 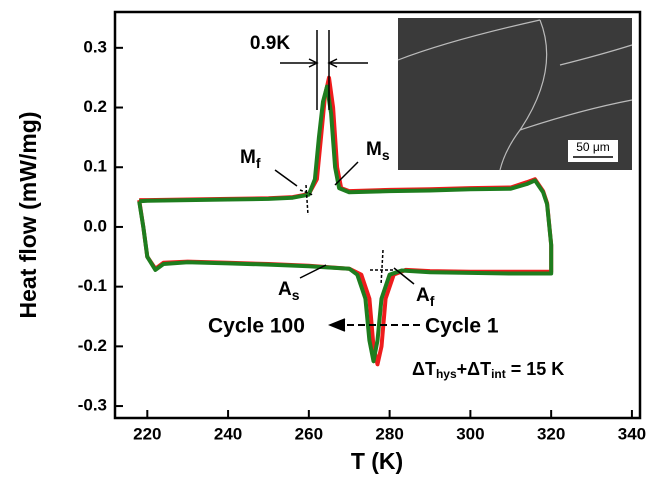 I want to click on y-tick-label: -0.1, so click(x=92, y=285).